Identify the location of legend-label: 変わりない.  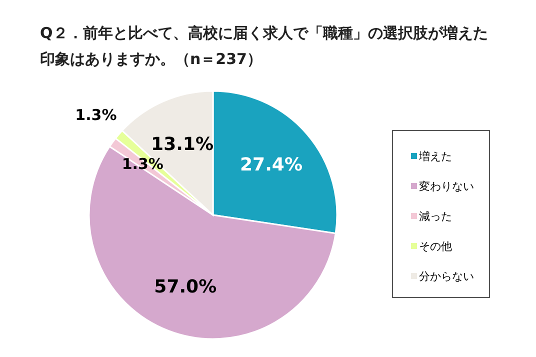
(446, 186).